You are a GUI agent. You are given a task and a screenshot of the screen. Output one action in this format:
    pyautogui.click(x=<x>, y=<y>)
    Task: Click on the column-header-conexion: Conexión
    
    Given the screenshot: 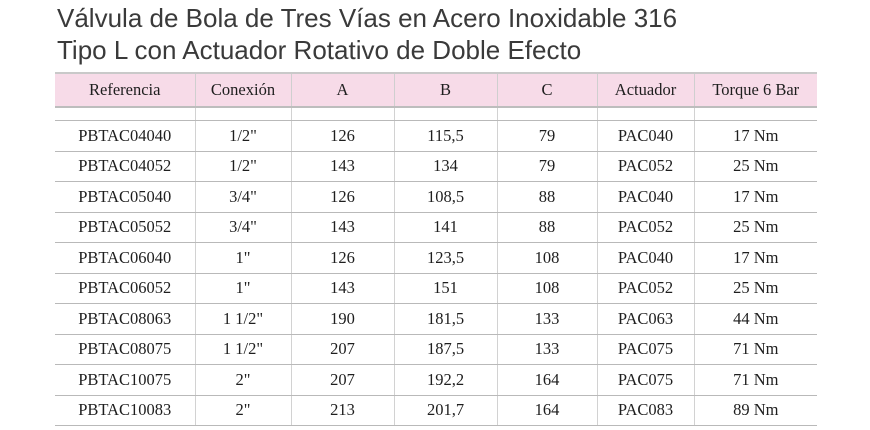 What is the action you would take?
    pyautogui.click(x=243, y=90)
    